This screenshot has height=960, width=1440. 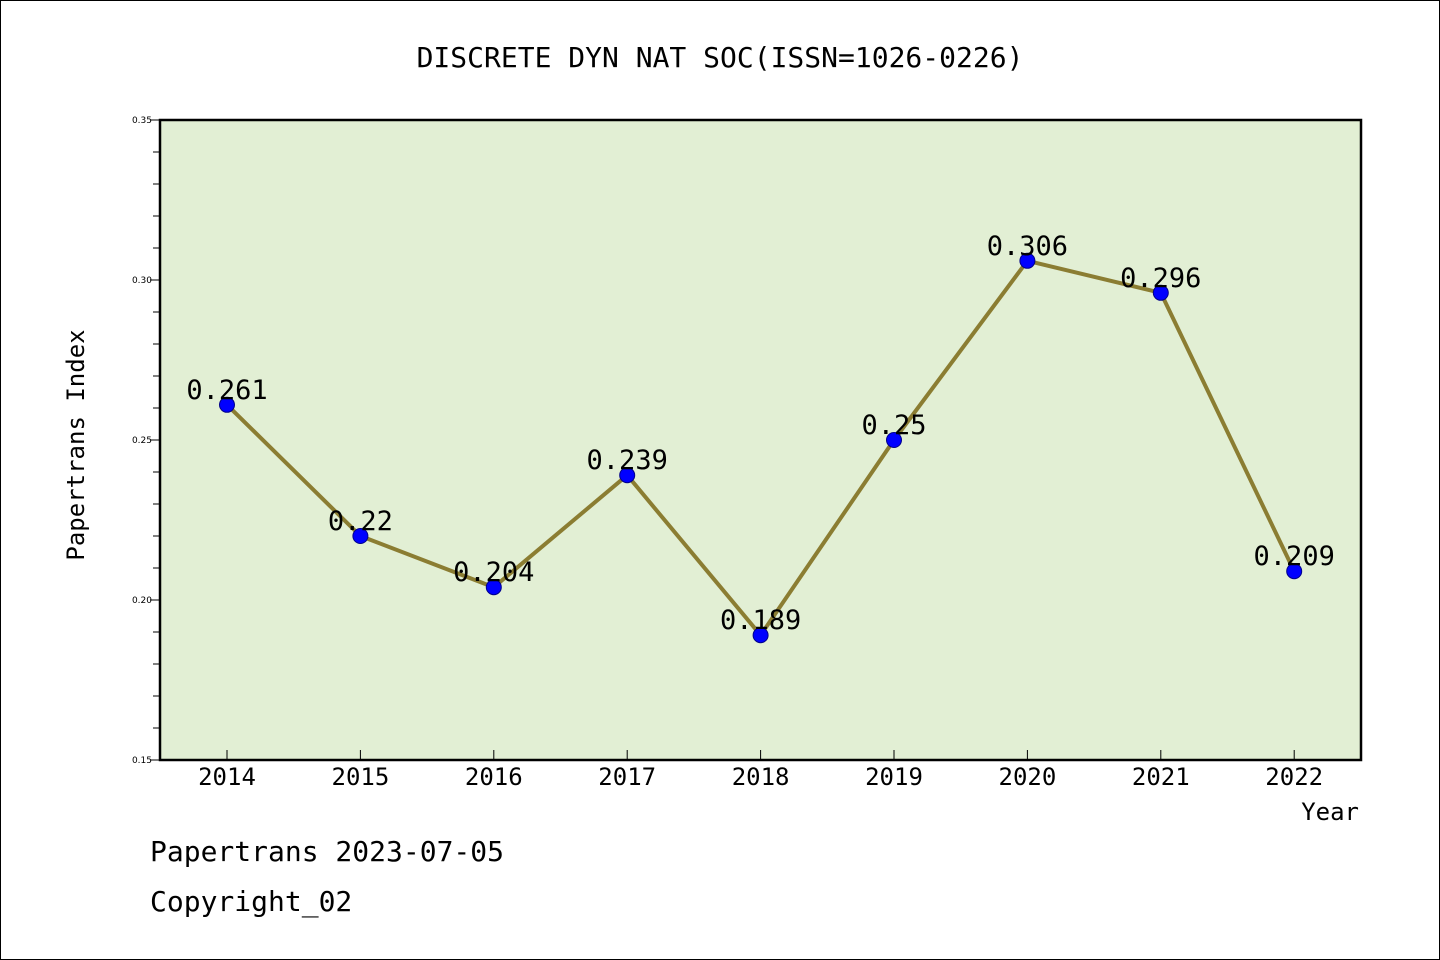 I want to click on x-tick-label: 2022, so click(x=1294, y=777).